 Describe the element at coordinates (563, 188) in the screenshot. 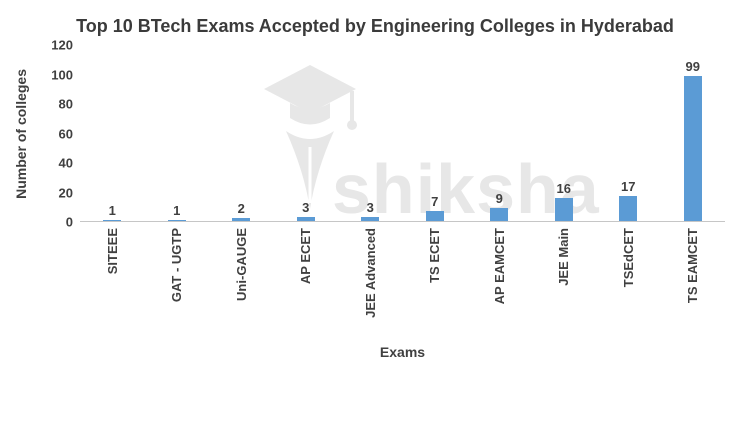

I see `bar-value-label: 16` at that location.